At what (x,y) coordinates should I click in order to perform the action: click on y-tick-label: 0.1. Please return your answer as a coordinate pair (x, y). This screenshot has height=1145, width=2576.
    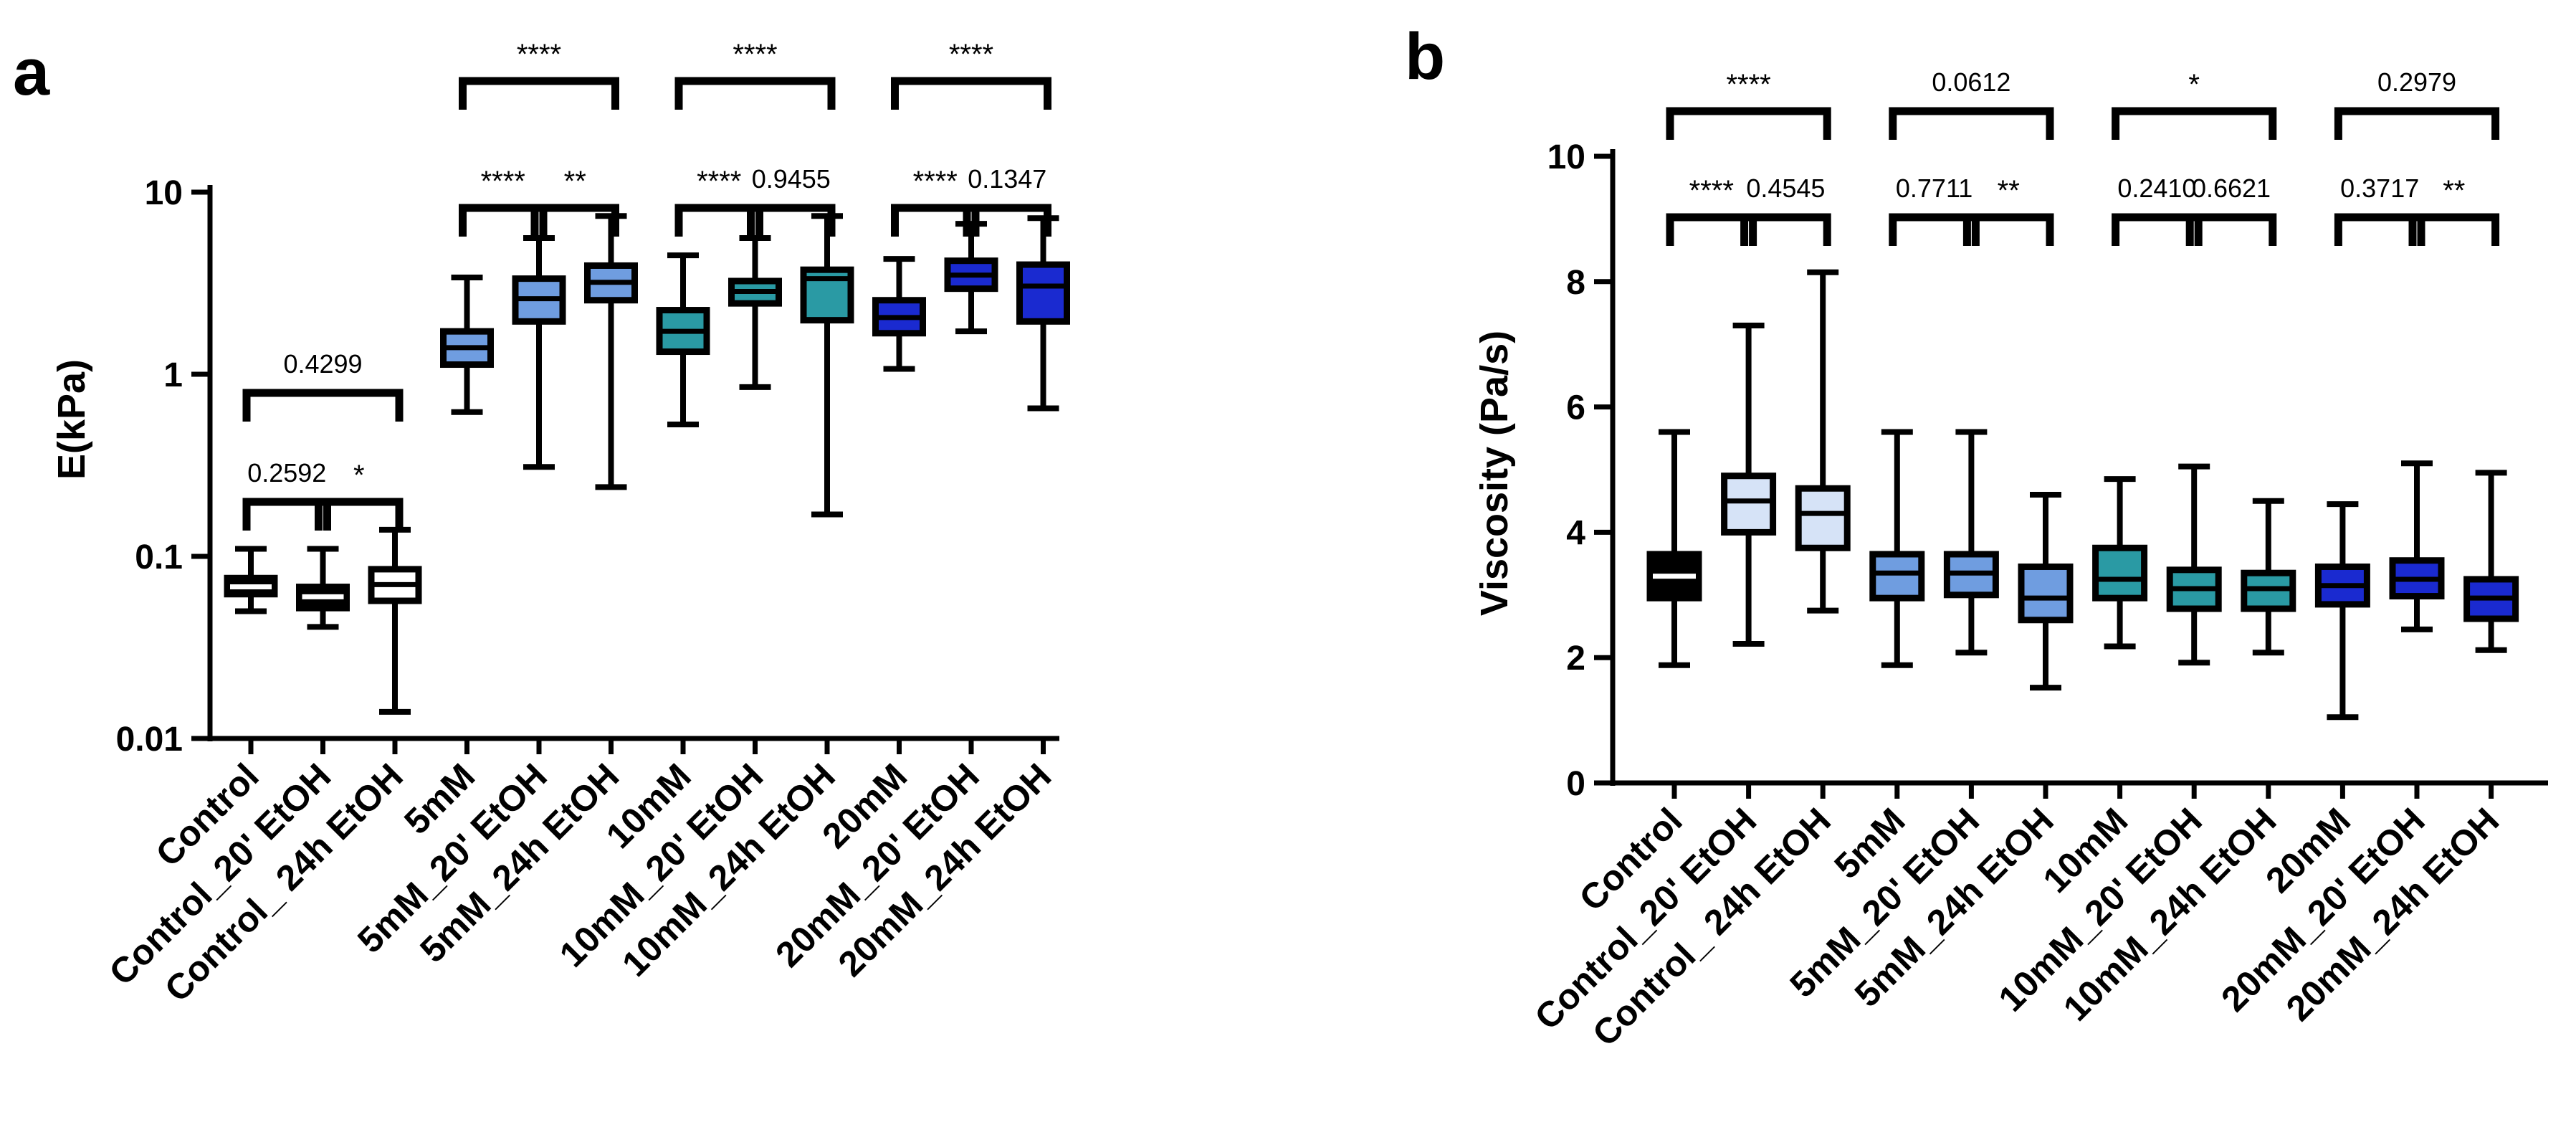
    Looking at the image, I should click on (159, 557).